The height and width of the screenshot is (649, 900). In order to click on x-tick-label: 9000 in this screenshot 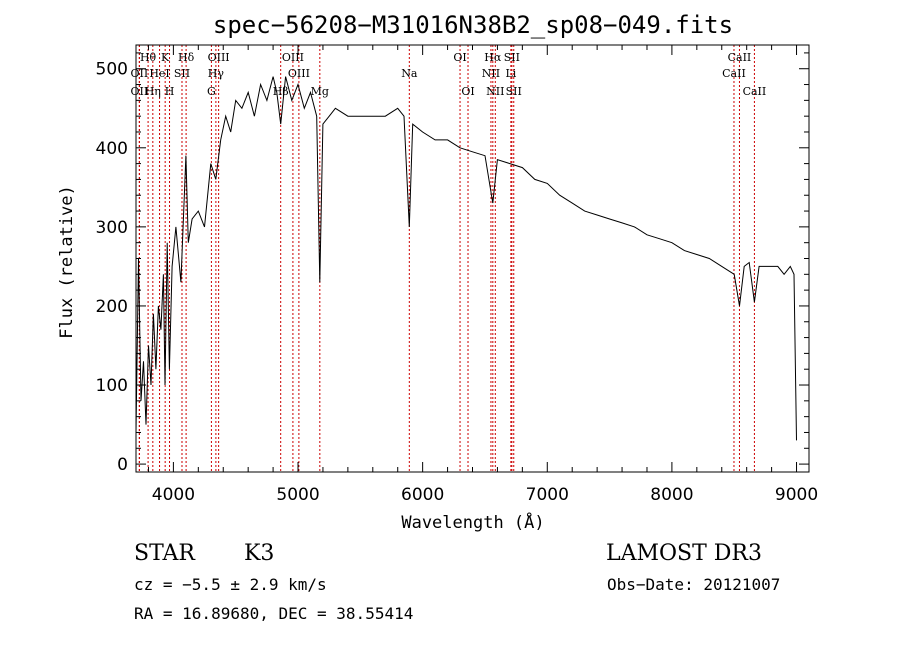, I will do `click(796, 495)`.